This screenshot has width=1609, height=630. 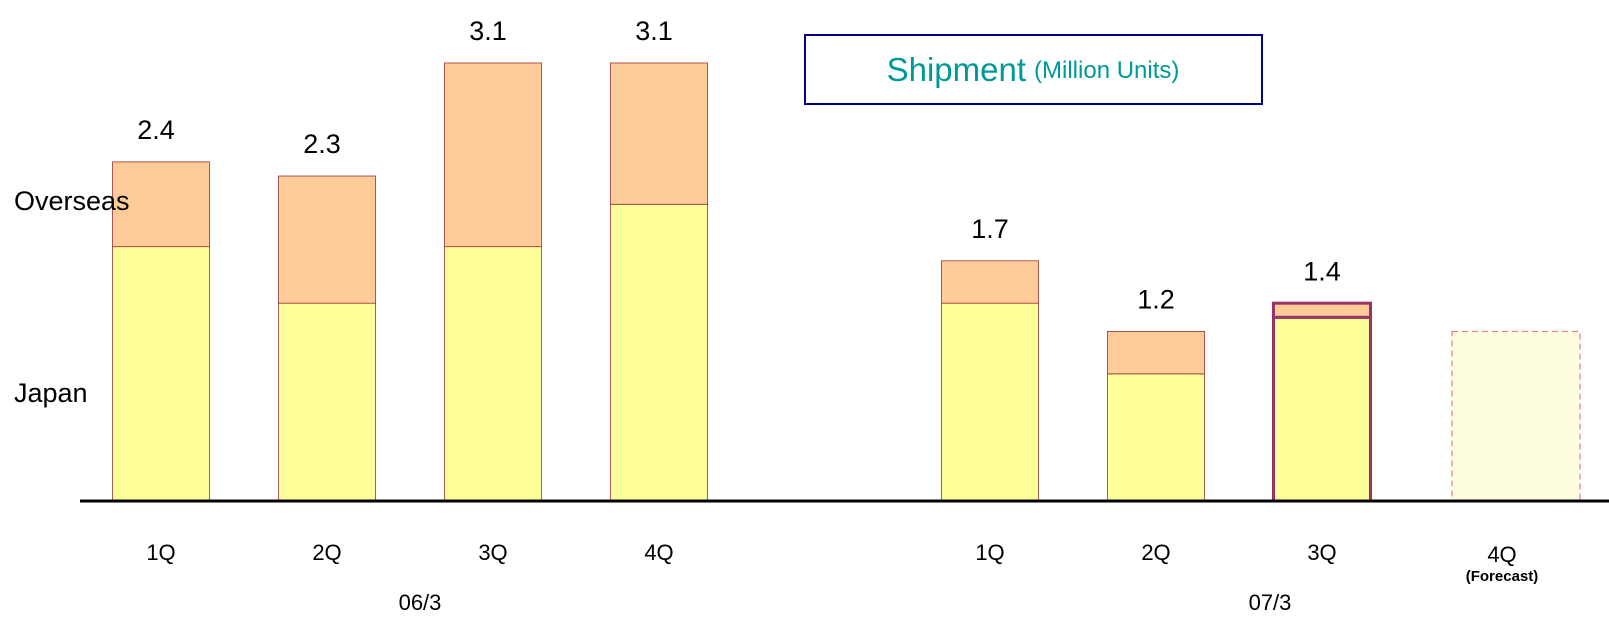 What do you see at coordinates (156, 130) in the screenshot?
I see `total-label: 2.4` at bounding box center [156, 130].